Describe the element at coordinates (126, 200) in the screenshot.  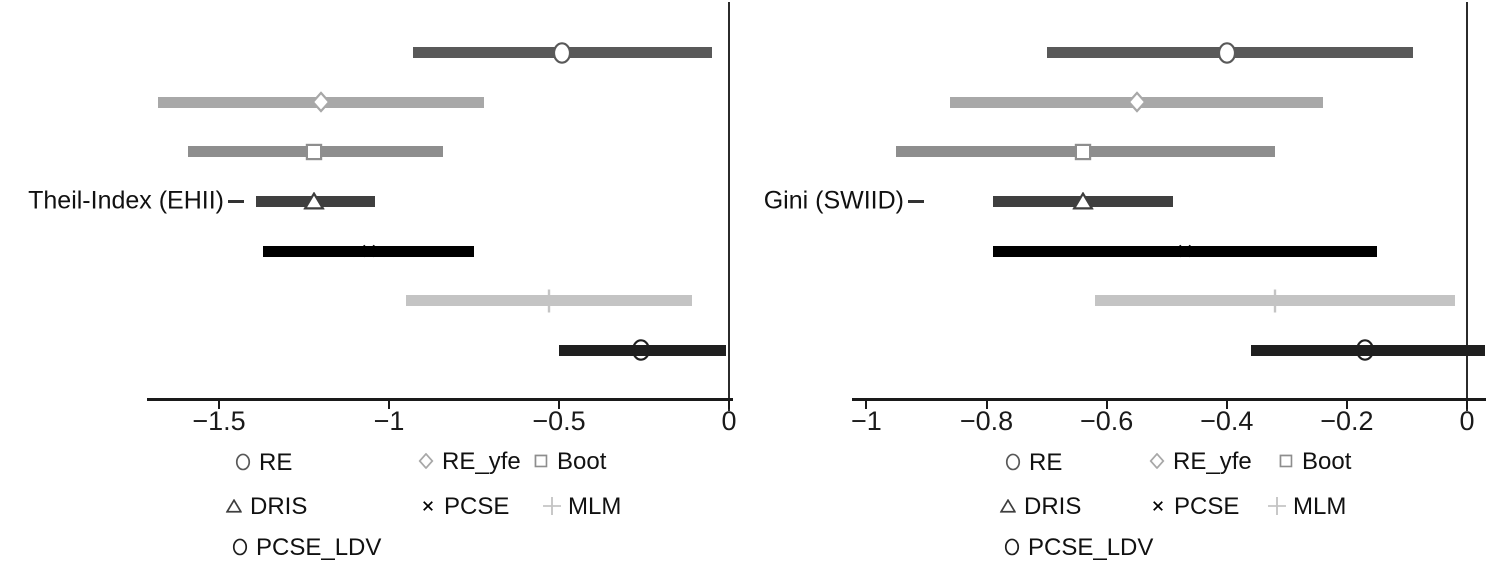
I see `panel-label: Theil-Index (EHII)` at that location.